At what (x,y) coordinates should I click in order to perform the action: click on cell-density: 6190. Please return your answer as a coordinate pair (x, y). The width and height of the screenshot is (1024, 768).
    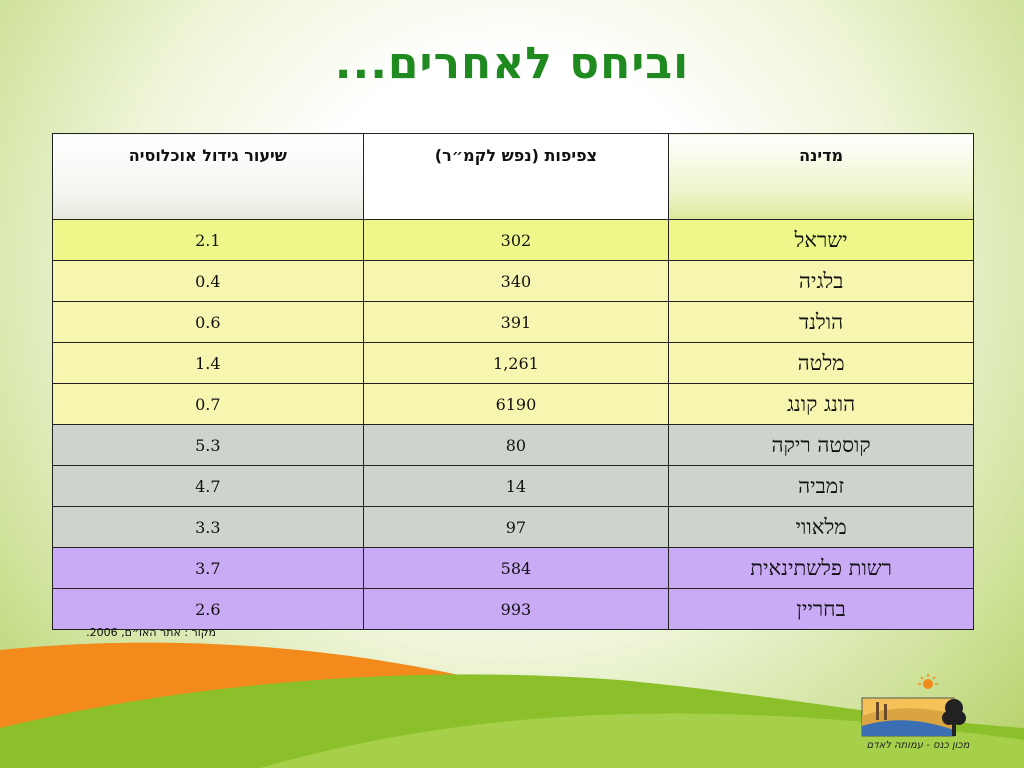
    Looking at the image, I should click on (516, 404).